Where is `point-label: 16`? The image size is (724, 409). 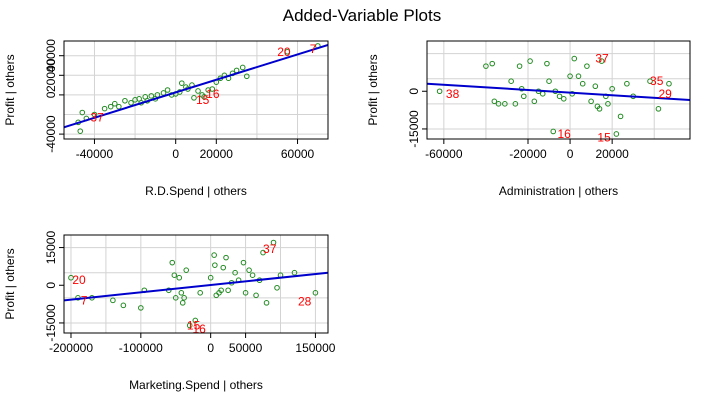 point-label: 16 is located at coordinates (213, 94).